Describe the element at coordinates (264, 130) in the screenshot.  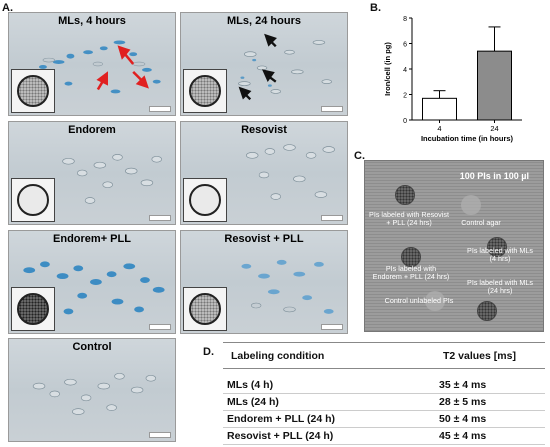
I see `tile-title: Resovist` at that location.